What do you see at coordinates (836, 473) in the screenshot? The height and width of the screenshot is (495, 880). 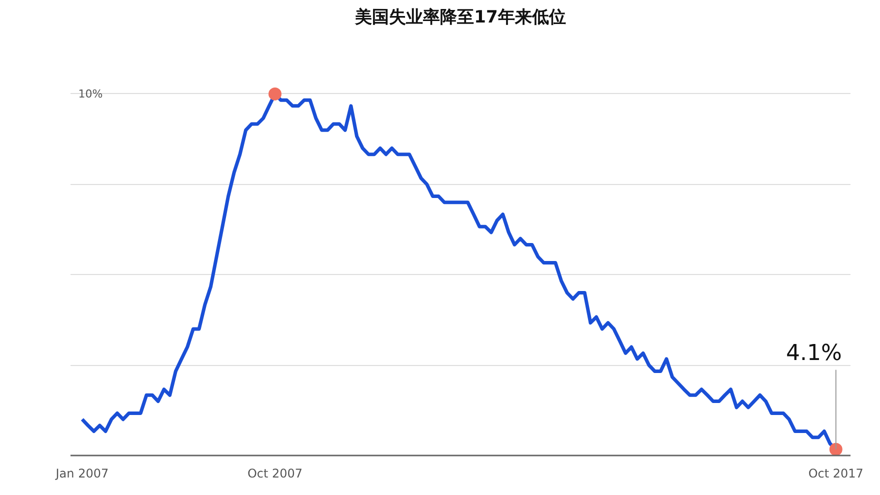 I see `x-tick-label: Oct 2017` at bounding box center [836, 473].